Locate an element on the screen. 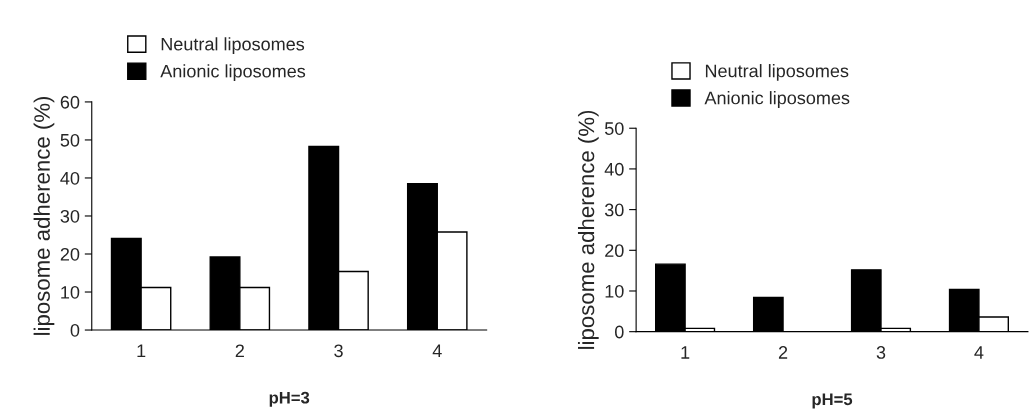  x-axis-title: pH=5 is located at coordinates (832, 401).